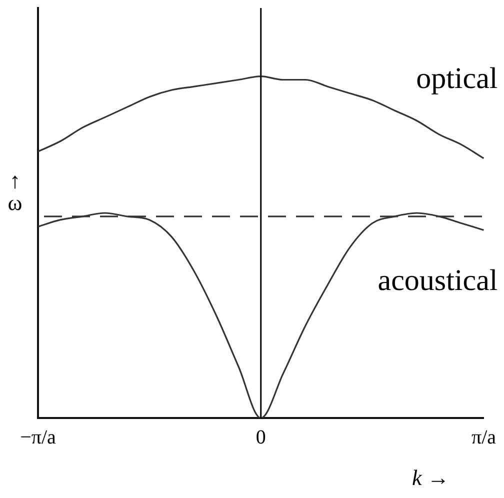 The height and width of the screenshot is (498, 504). What do you see at coordinates (483, 437) in the screenshot?
I see `x-tick-label: π/a` at bounding box center [483, 437].